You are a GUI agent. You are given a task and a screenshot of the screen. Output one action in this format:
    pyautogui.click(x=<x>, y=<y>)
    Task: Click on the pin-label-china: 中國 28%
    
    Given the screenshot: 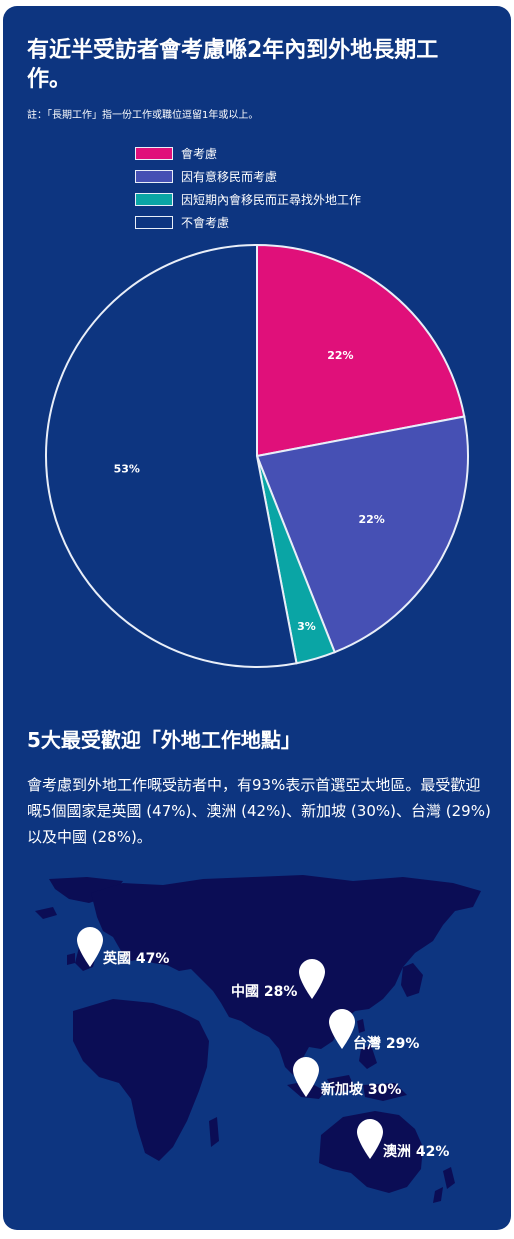 What is the action you would take?
    pyautogui.click(x=264, y=992)
    